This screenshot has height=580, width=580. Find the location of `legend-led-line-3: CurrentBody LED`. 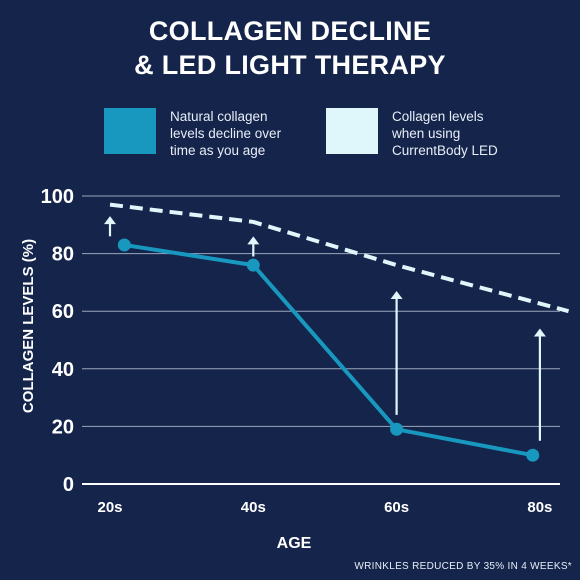

legend-led-line-3: CurrentBody LED is located at coordinates (445, 150).